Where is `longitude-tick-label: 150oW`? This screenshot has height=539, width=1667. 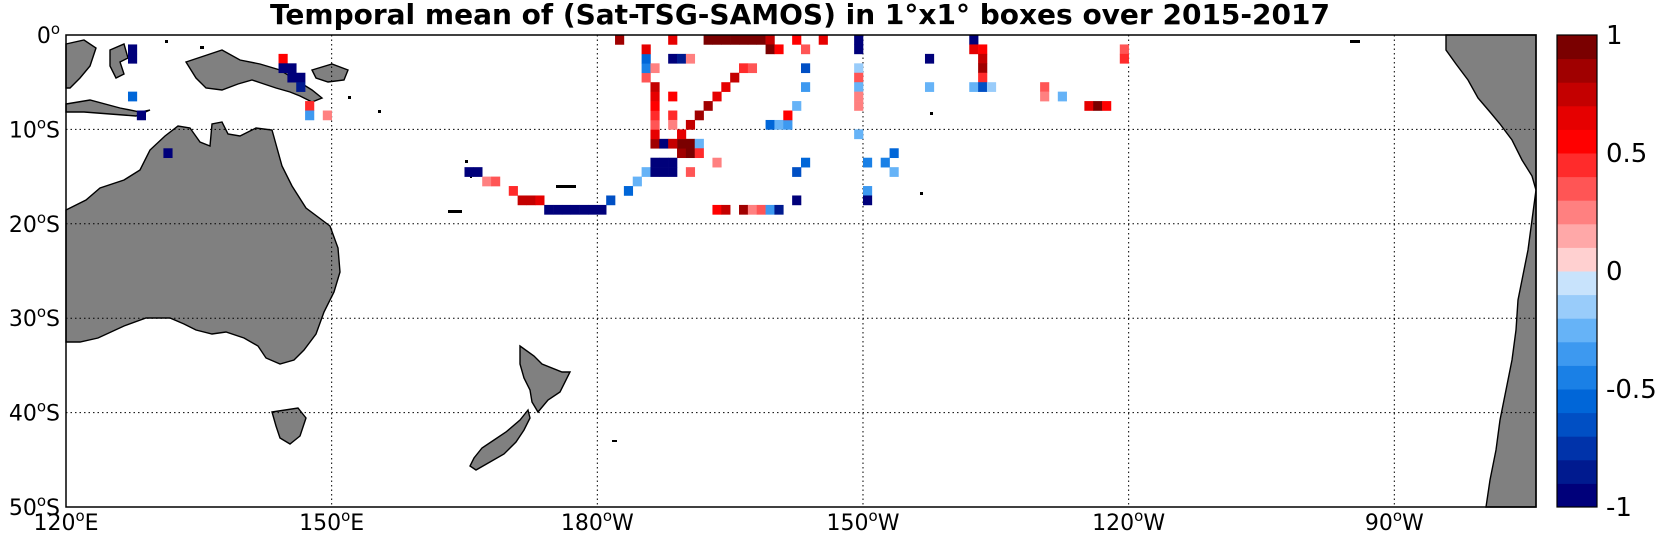
longitude-tick-label: 150oW is located at coordinates (863, 521).